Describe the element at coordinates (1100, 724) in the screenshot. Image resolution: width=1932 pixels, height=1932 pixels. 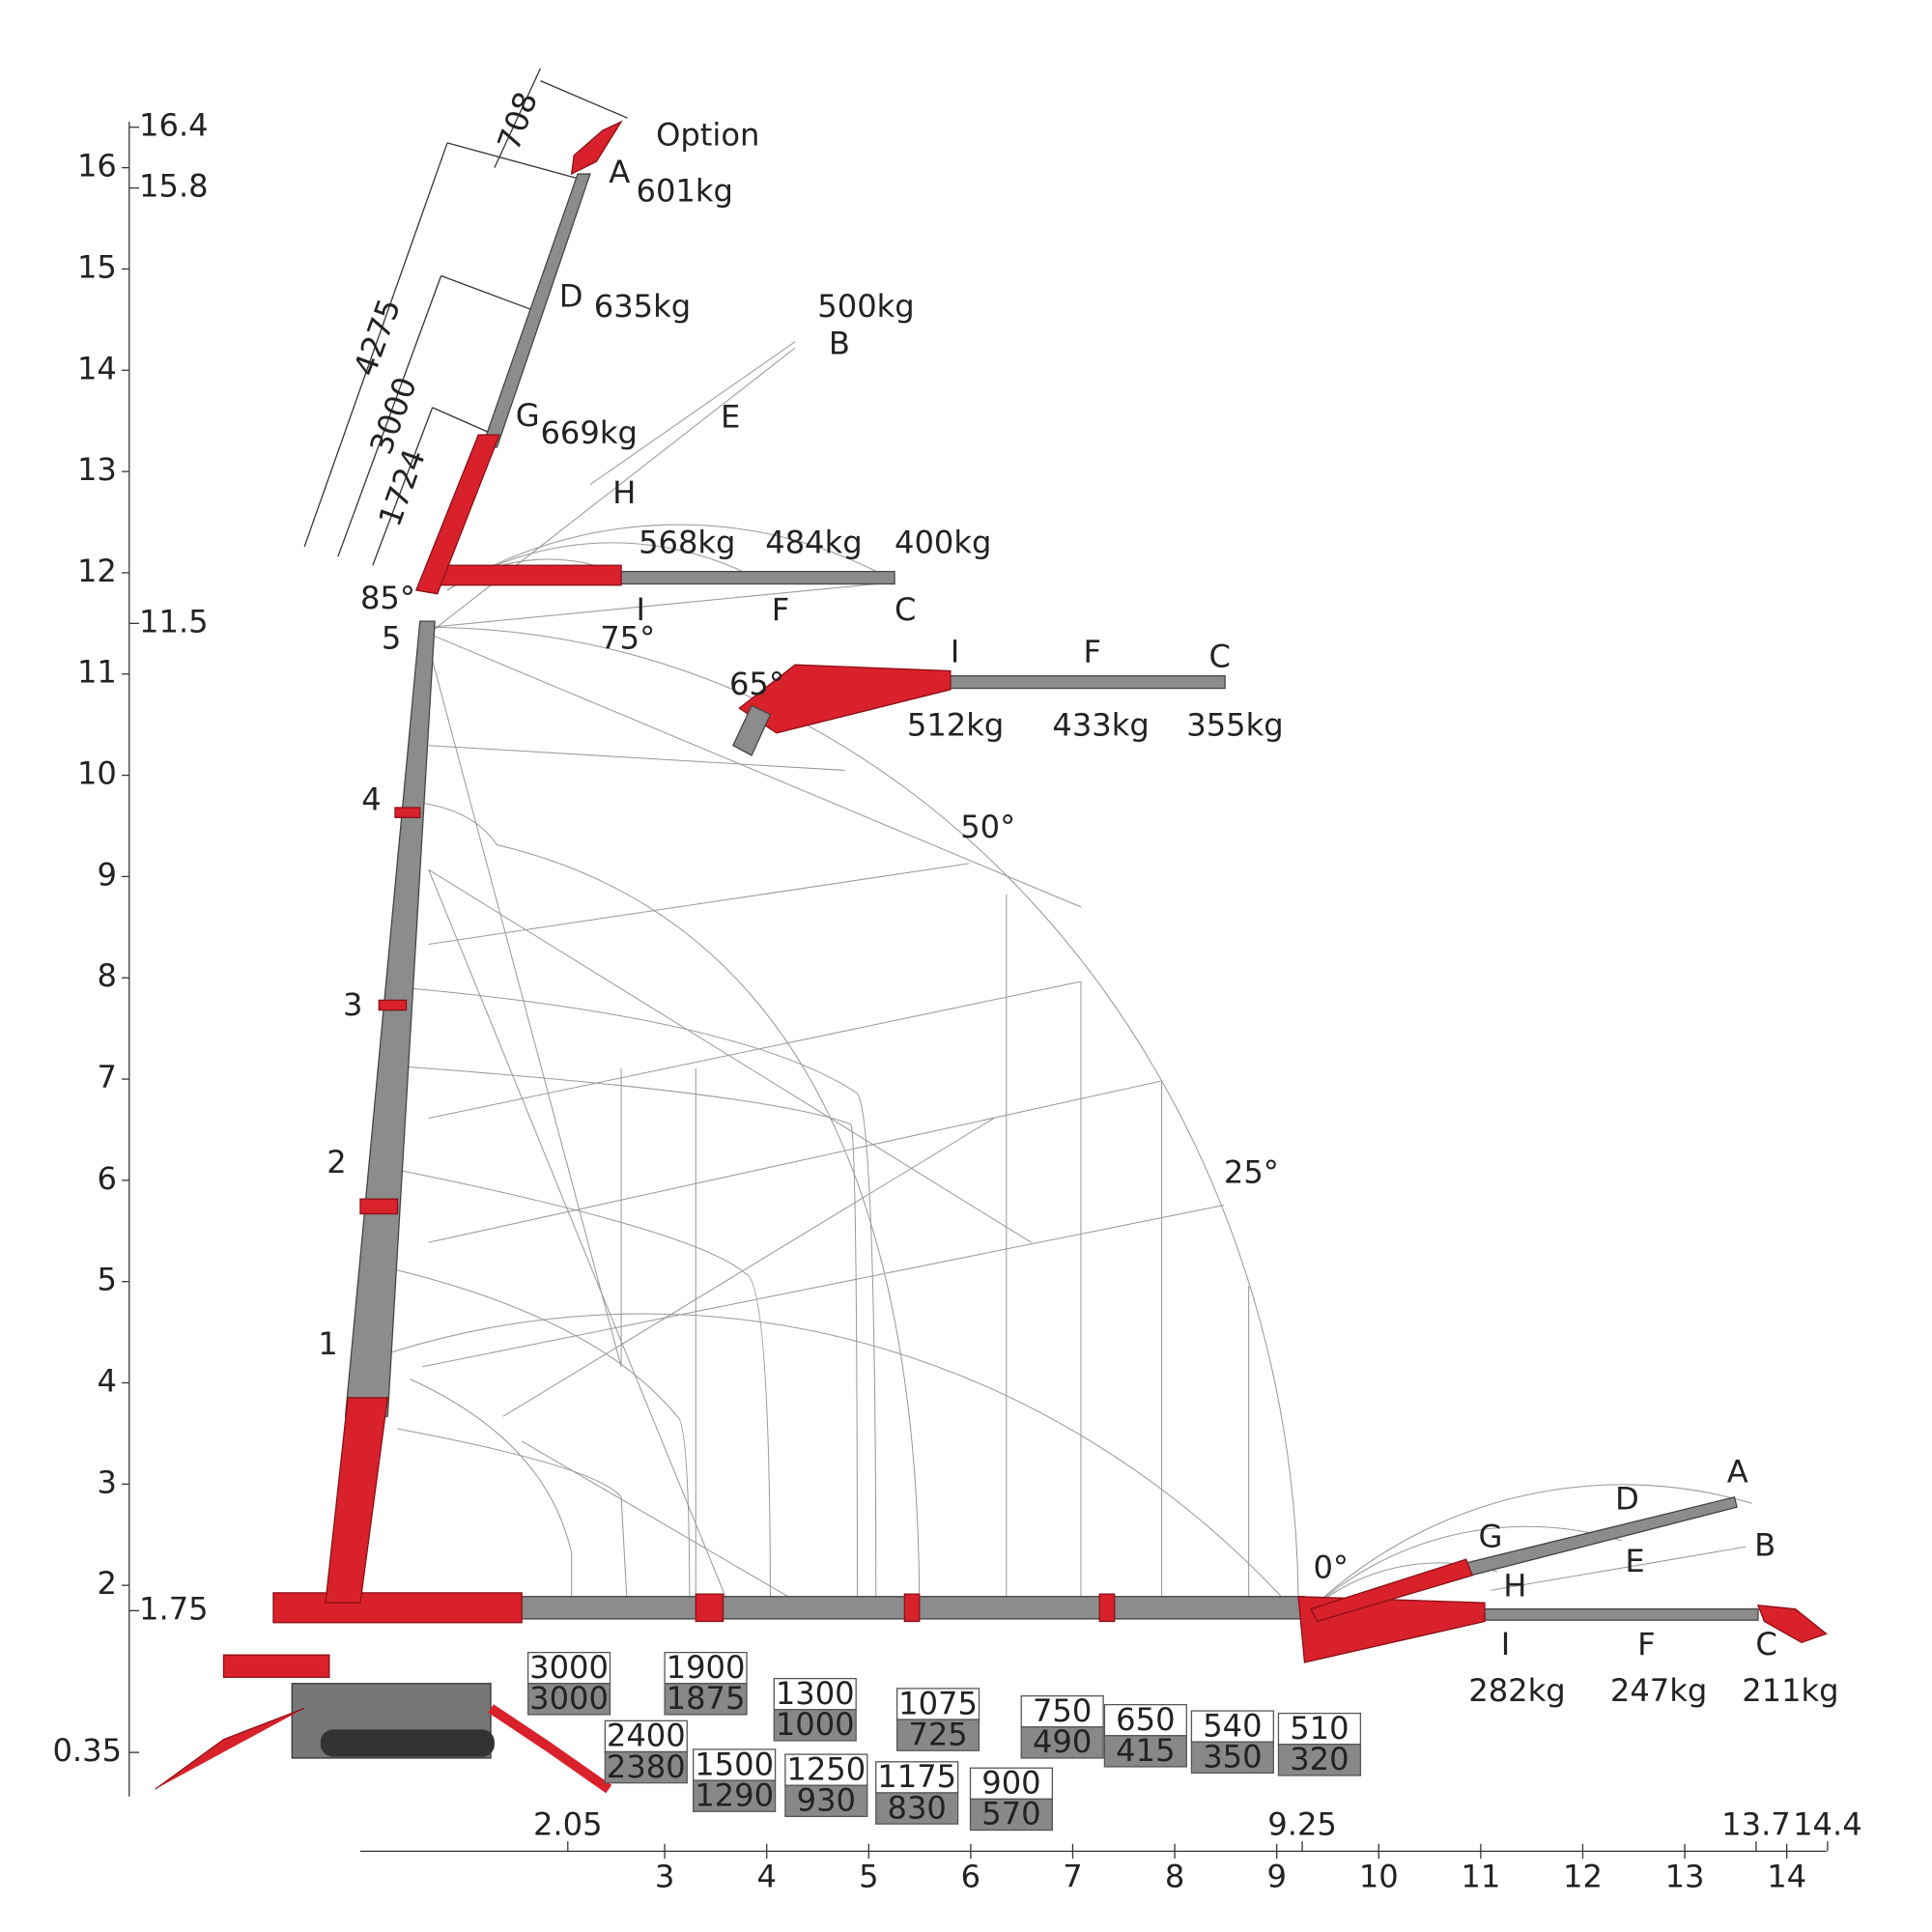
I see `label: 433kg` at that location.